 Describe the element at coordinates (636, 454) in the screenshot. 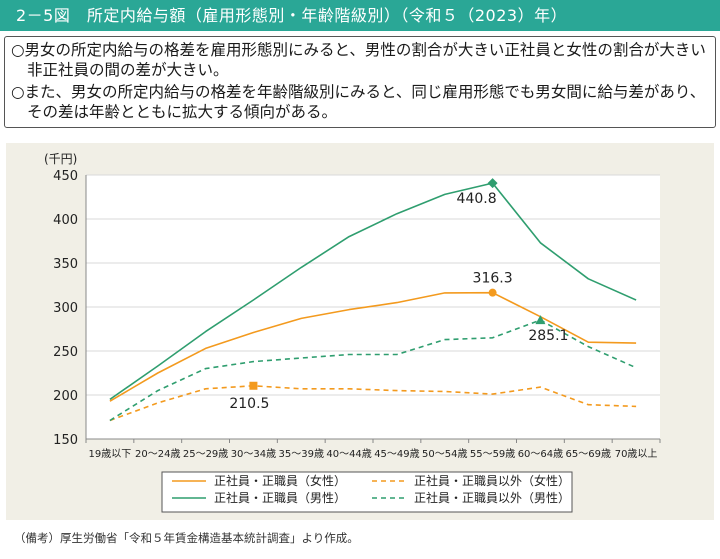

I see `x-tick-label: 70歳以上` at that location.